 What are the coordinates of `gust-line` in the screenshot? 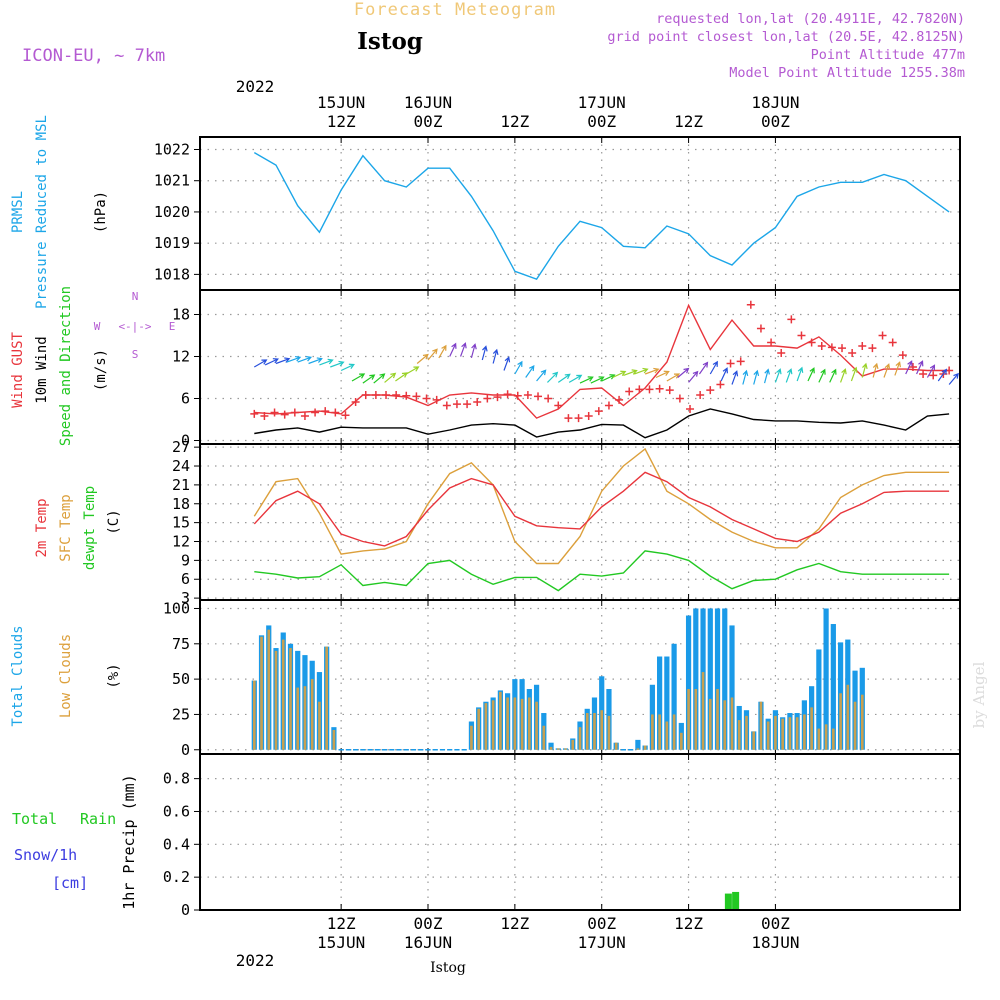 It's located at (602, 361).